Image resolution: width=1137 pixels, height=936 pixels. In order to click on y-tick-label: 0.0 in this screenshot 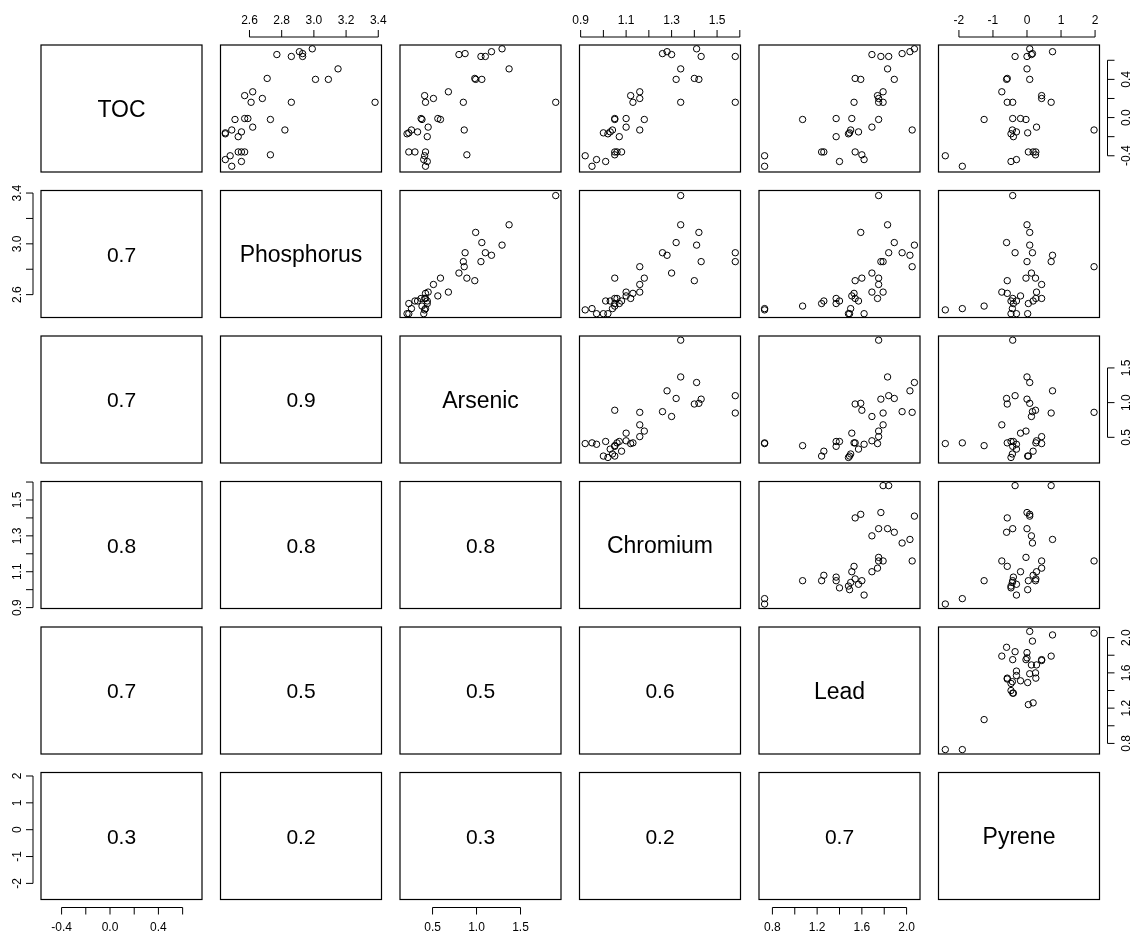, I will do `click(1125, 117)`.